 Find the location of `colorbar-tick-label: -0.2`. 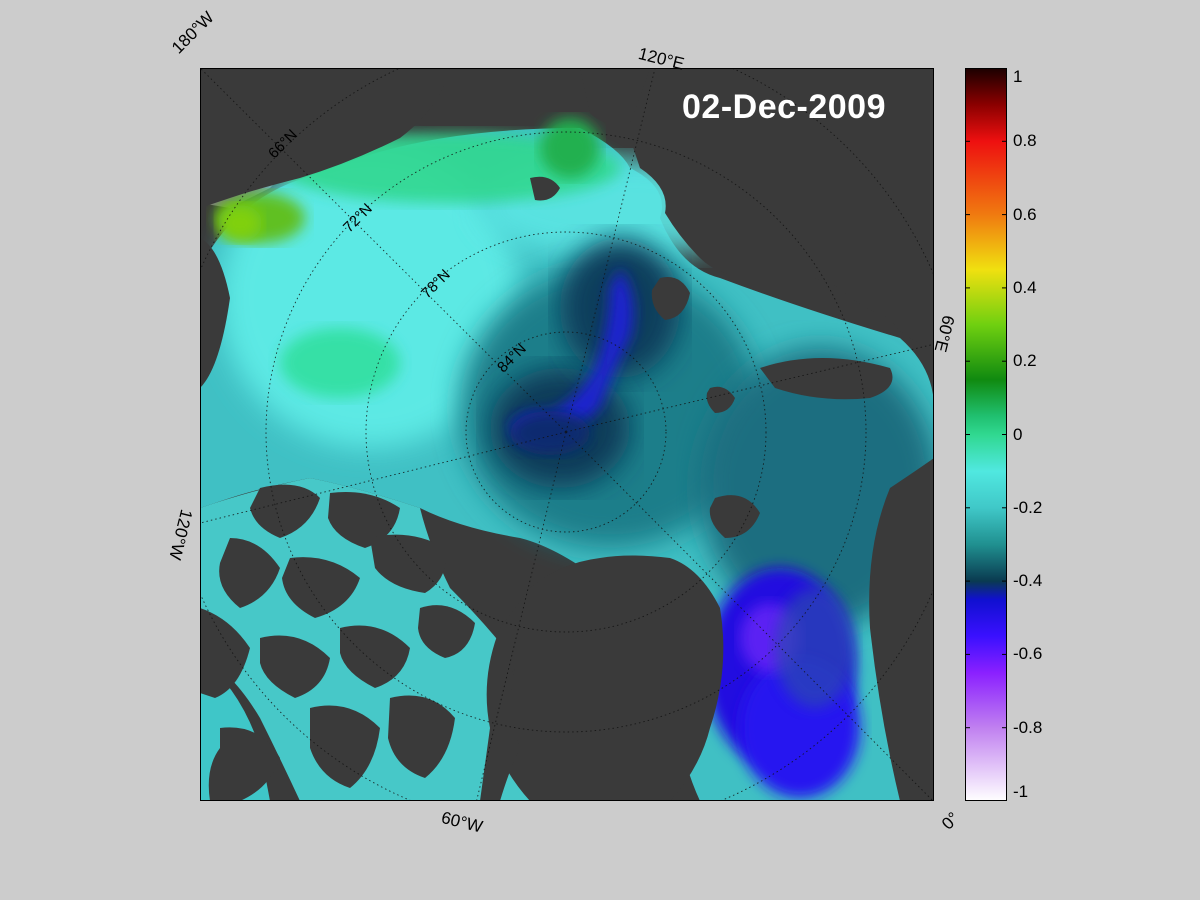

colorbar-tick-label: -0.2 is located at coordinates (1028, 507).